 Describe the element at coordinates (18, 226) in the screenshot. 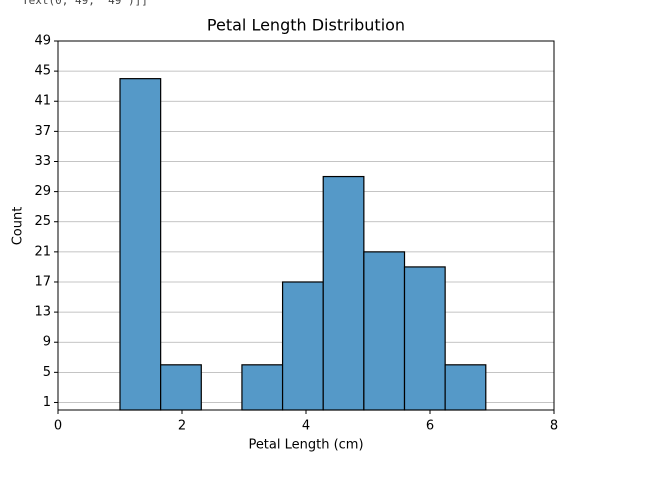

I see `y-axis-label: Count` at that location.